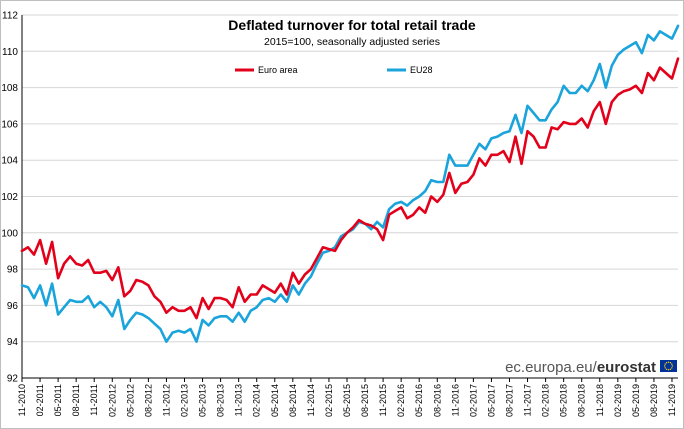 This screenshot has width=684, height=429. Describe the element at coordinates (257, 400) in the screenshot. I see `x-tick-label: 02-2014` at that location.